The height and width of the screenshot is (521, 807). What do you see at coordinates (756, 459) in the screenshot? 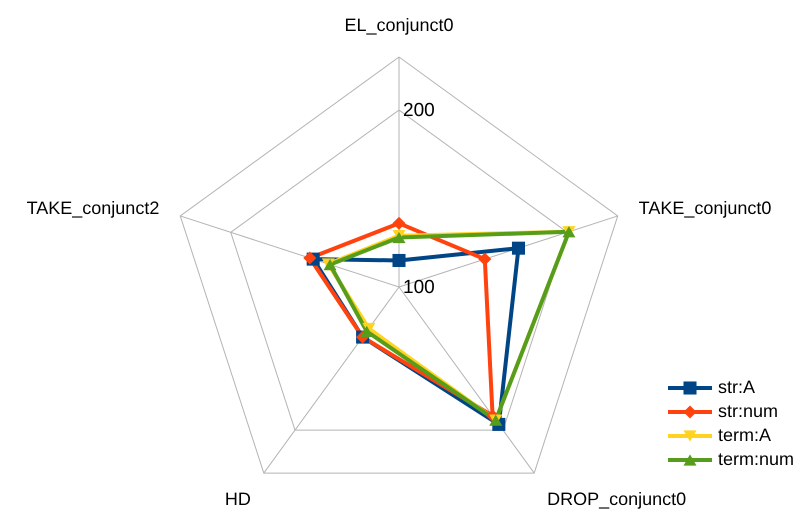
I see `legend-label: term:num` at bounding box center [756, 459].